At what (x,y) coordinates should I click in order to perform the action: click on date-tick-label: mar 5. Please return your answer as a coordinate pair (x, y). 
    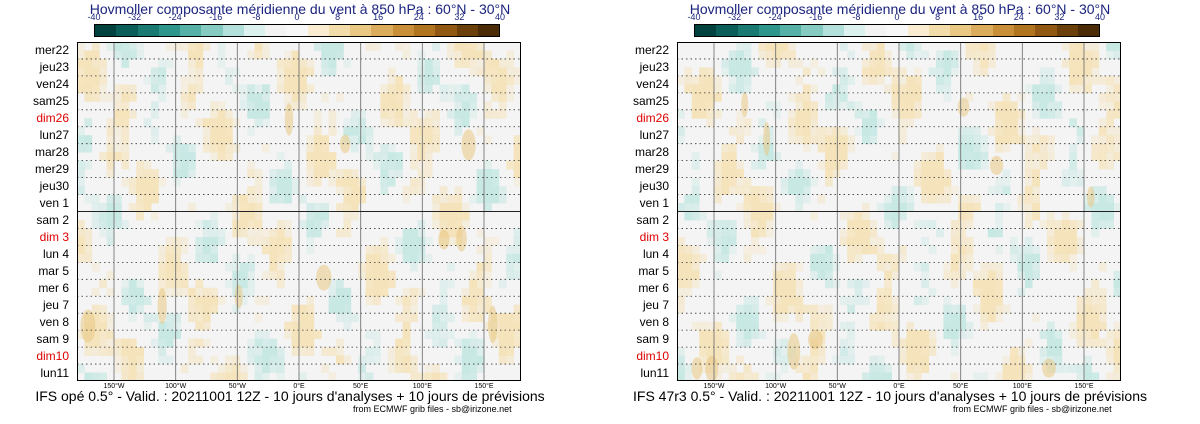
    Looking at the image, I should click on (653, 270).